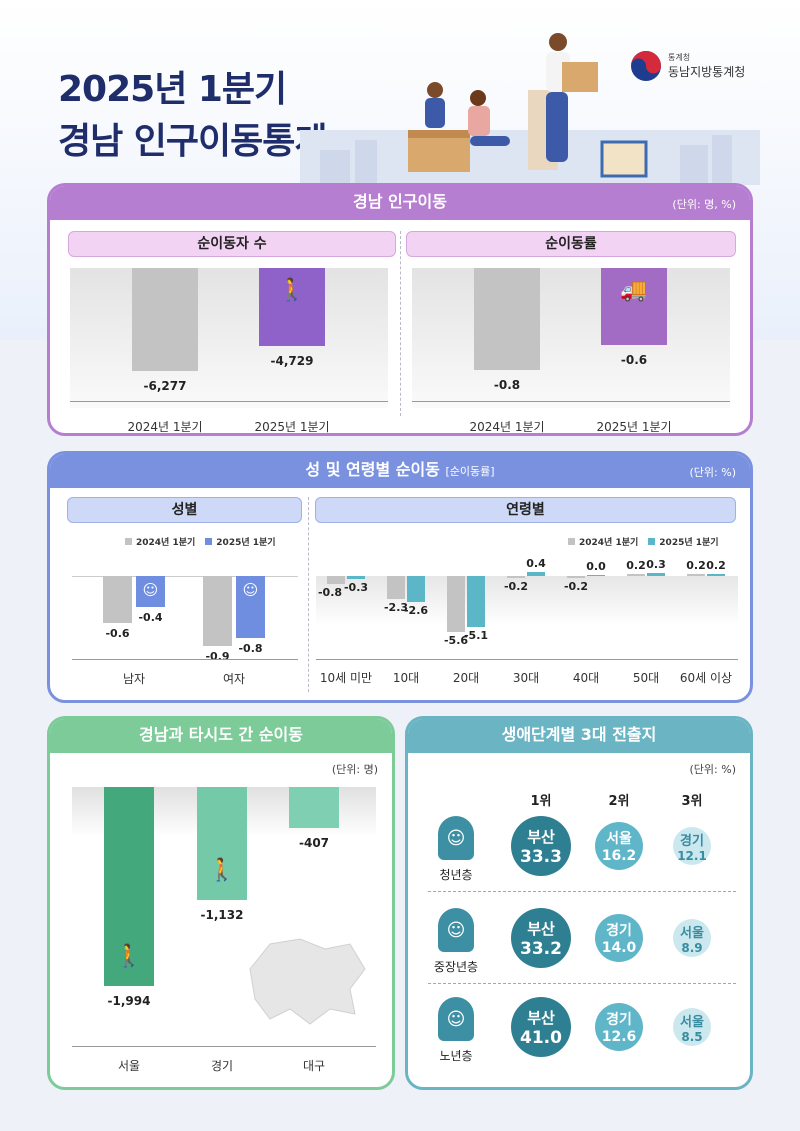 The image size is (800, 1131). Describe the element at coordinates (536, 563) in the screenshot. I see `bar-value-label: 0.4` at that location.